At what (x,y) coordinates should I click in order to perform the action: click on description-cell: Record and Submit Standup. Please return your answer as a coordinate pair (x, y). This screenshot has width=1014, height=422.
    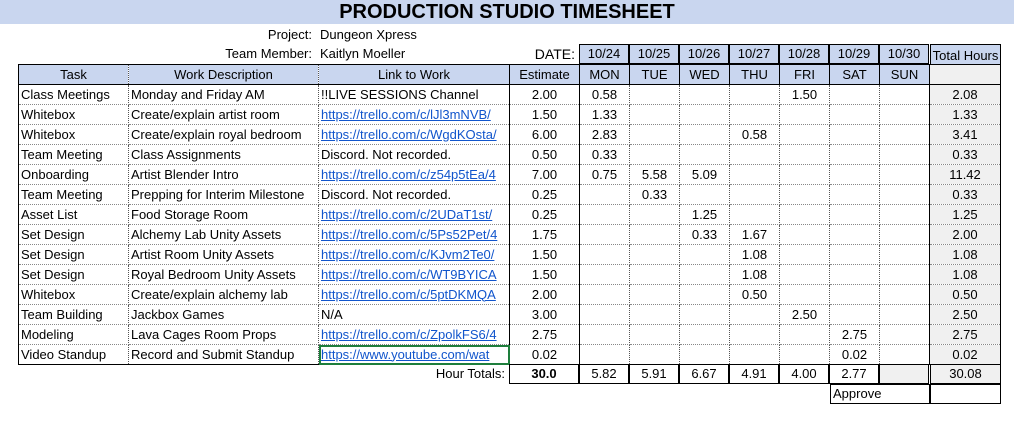
    Looking at the image, I should click on (223, 354).